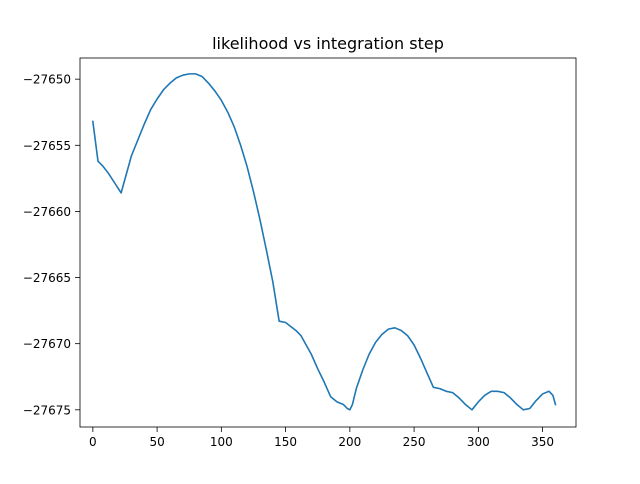  What do you see at coordinates (328, 43) in the screenshot?
I see `chart-title: likelihood vs integration step` at bounding box center [328, 43].